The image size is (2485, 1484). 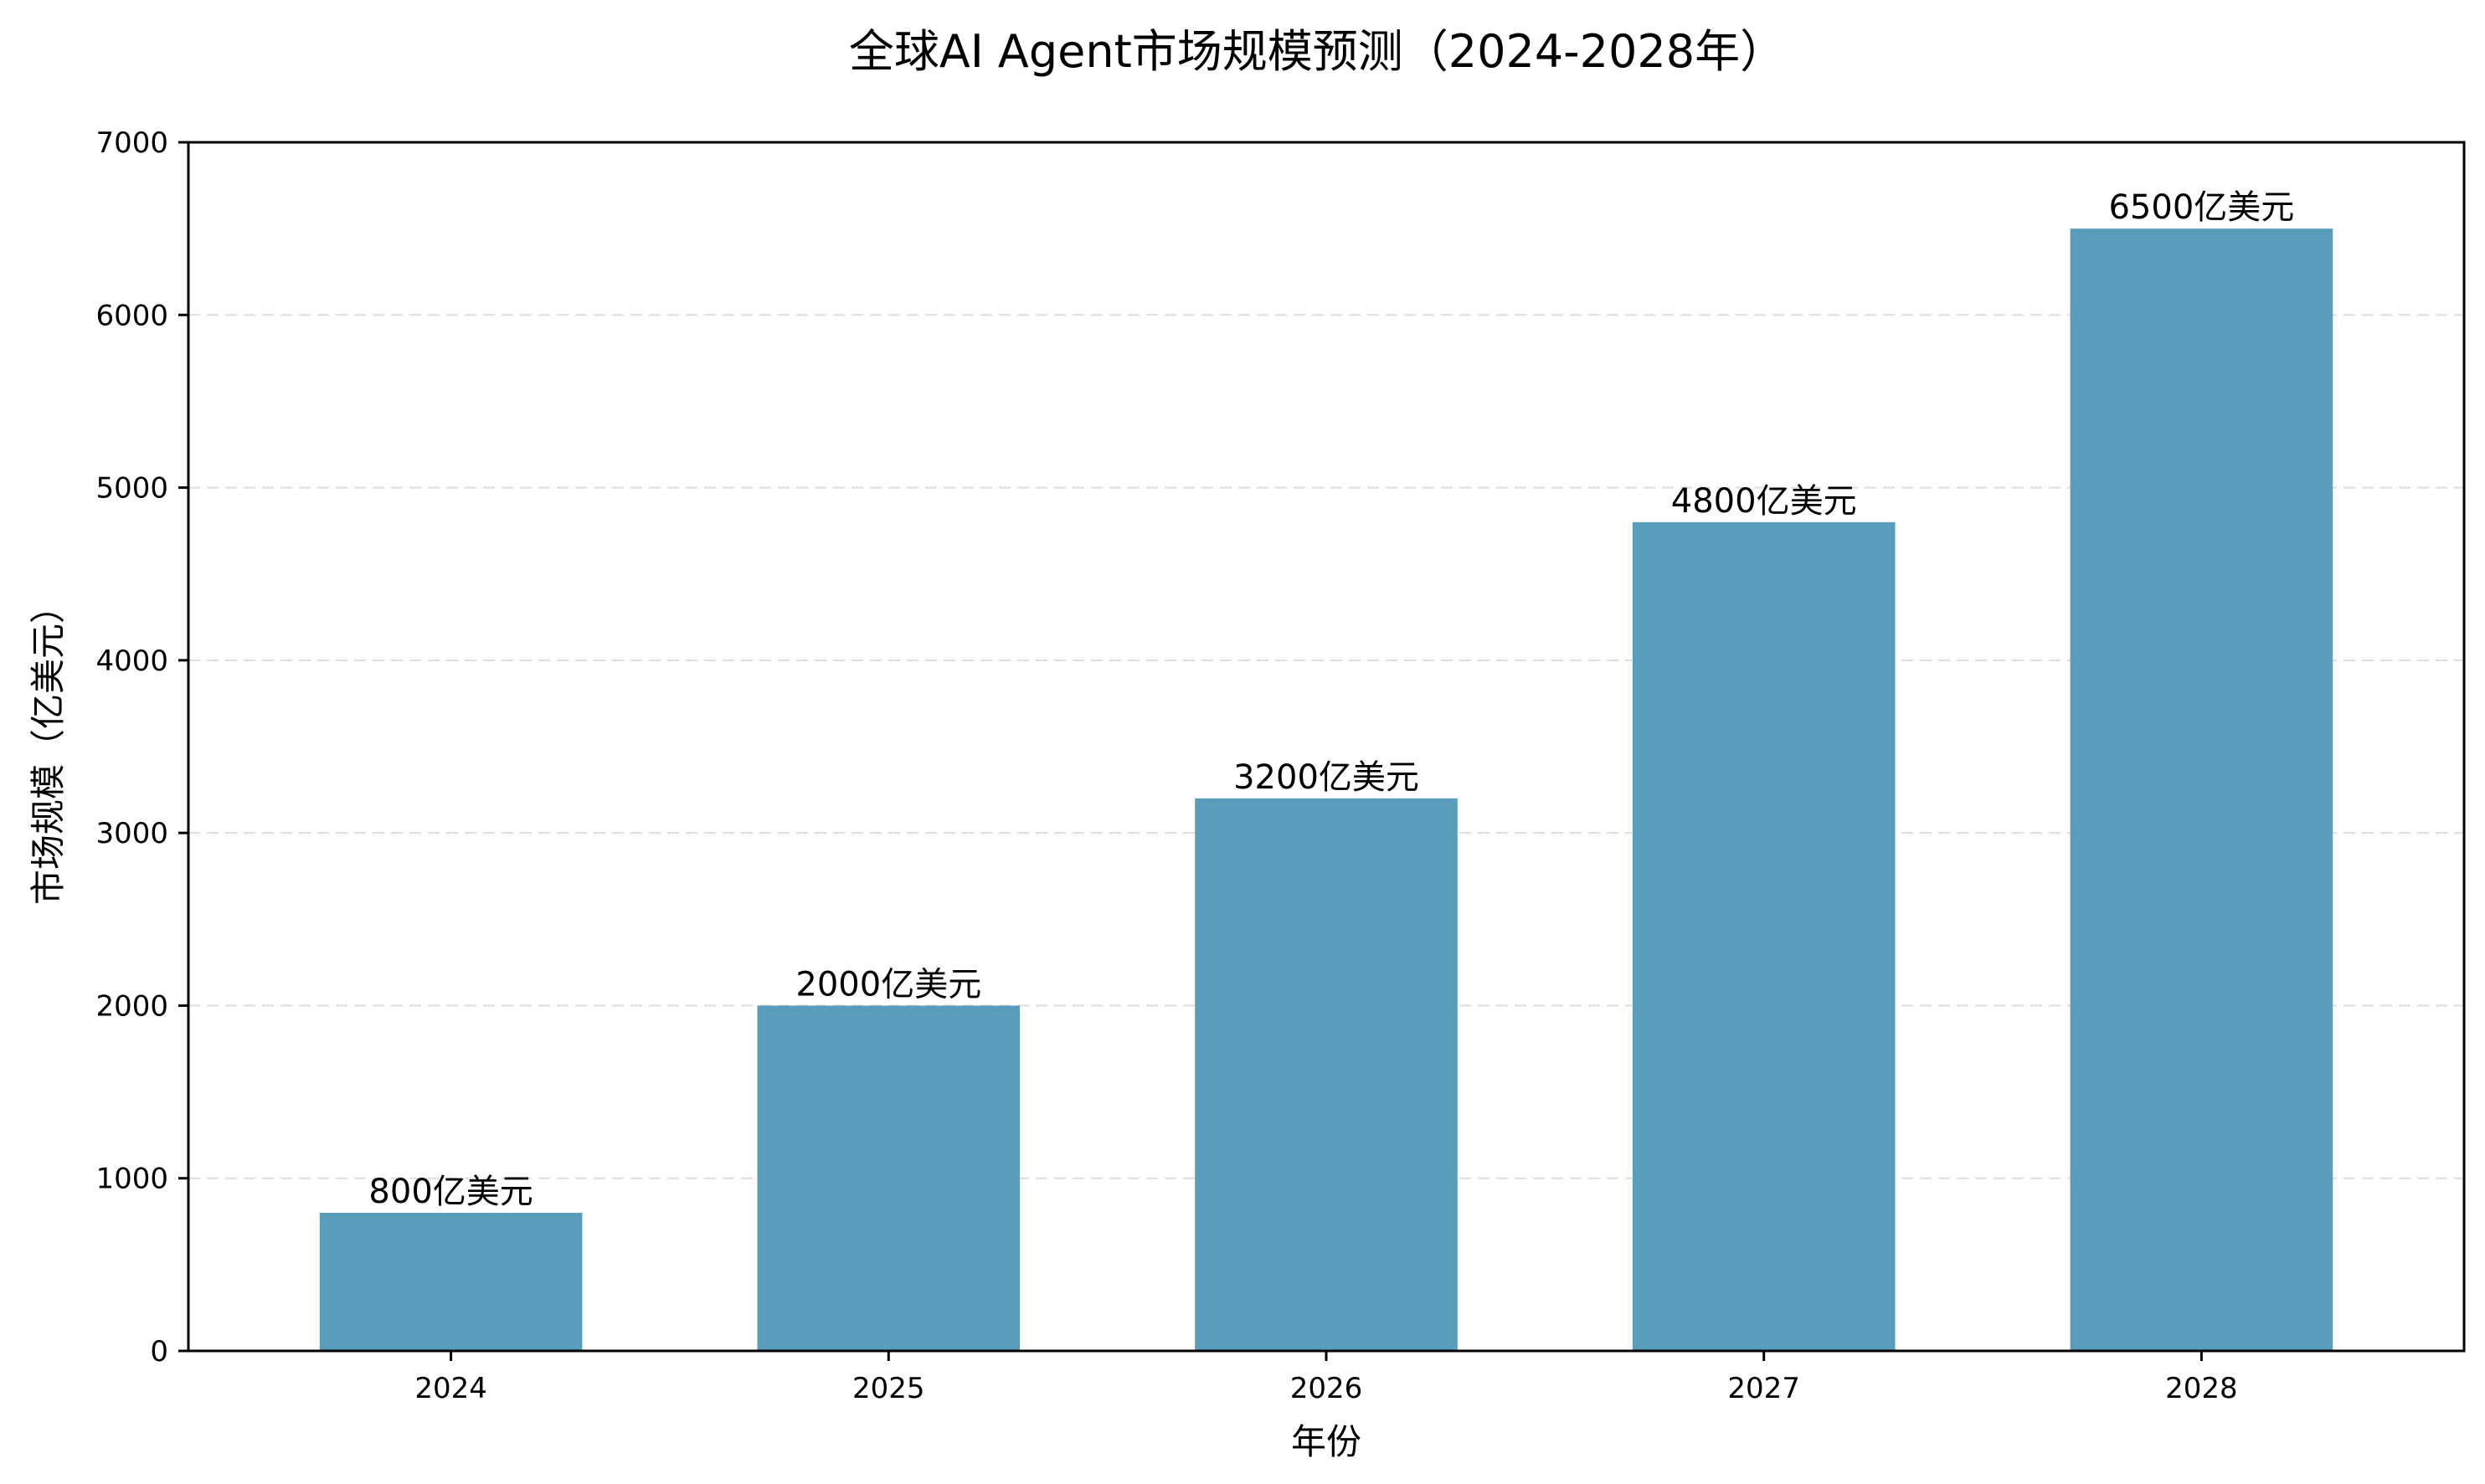 I want to click on data-label-2025: 2000亿美元, so click(x=888, y=985).